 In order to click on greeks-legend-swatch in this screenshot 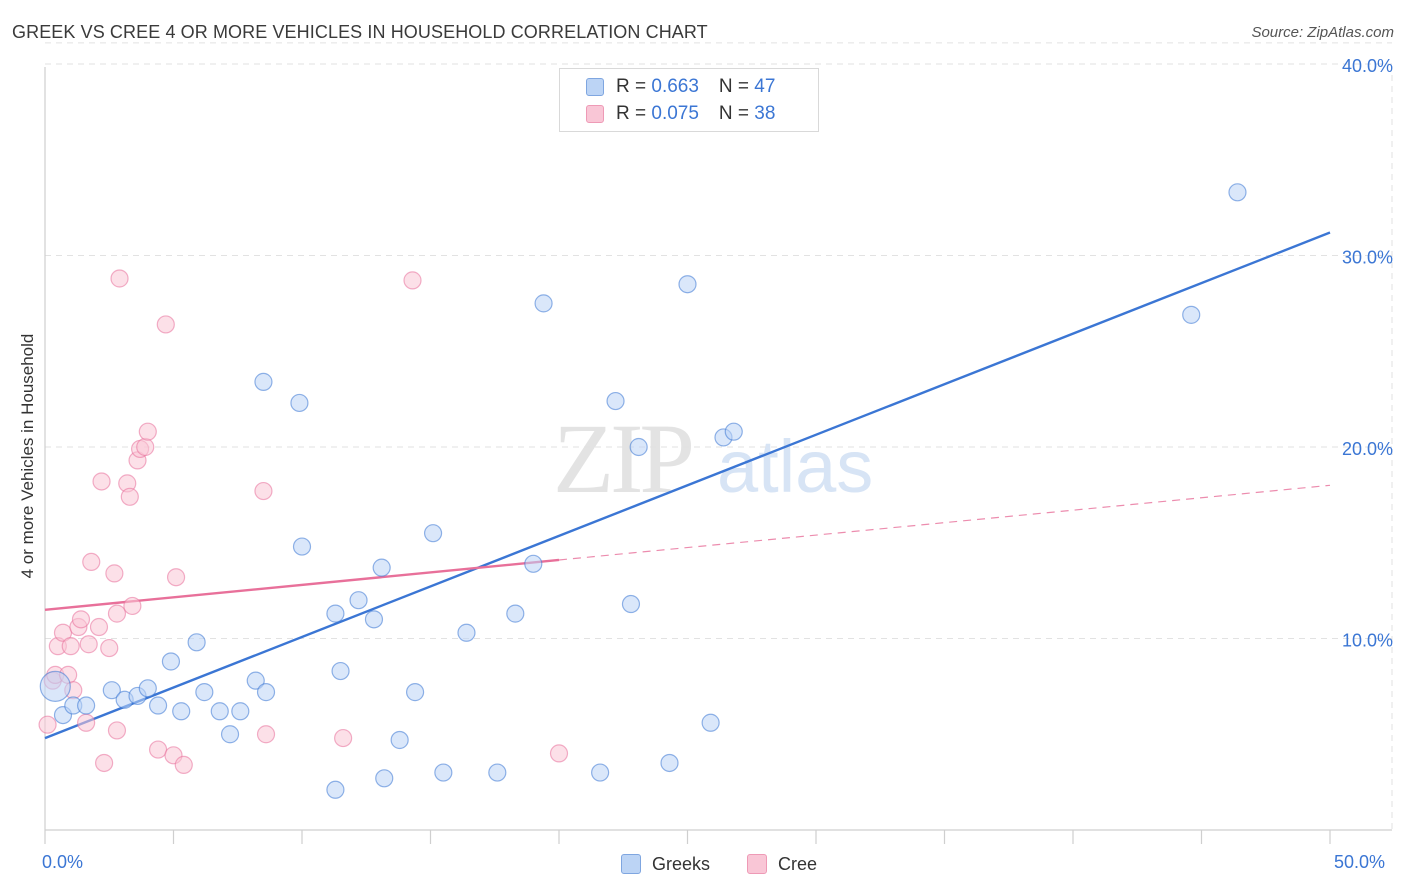, I will do `click(631, 864)`.